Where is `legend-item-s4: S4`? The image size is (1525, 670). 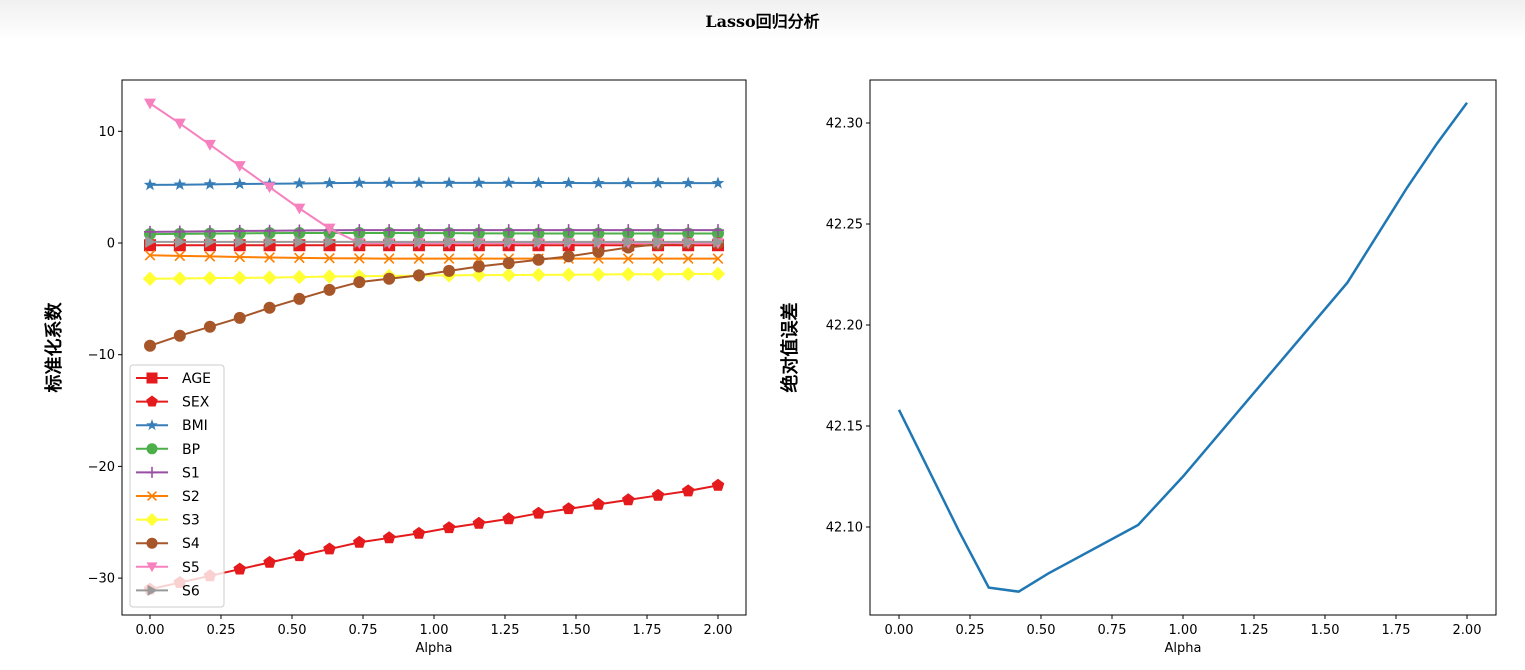
legend-item-s4: S4 is located at coordinates (168, 544).